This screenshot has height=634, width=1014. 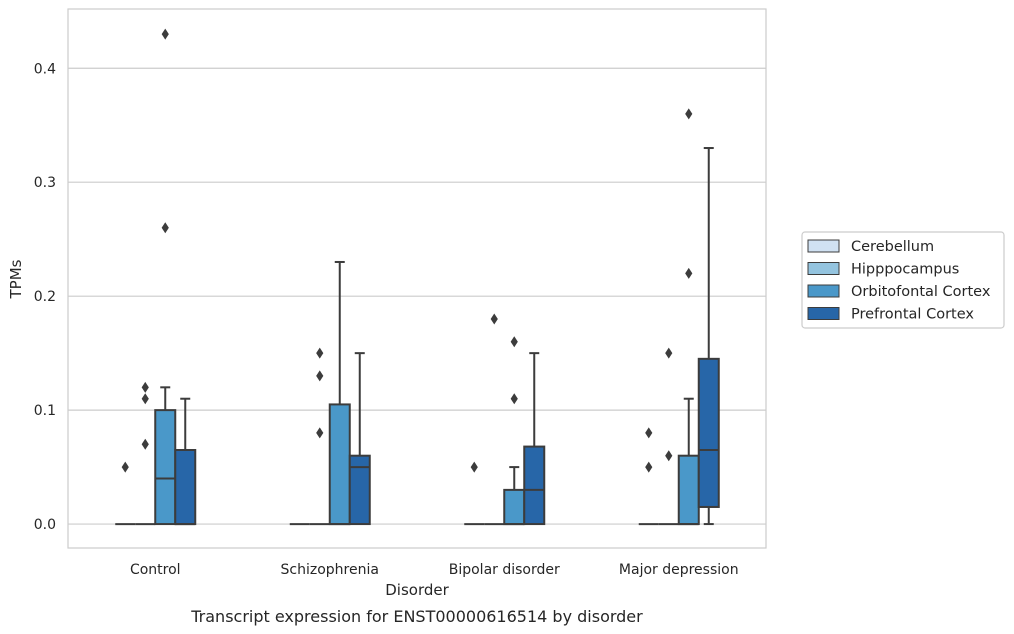 I want to click on y-tick-label: 0.3, so click(x=45, y=183).